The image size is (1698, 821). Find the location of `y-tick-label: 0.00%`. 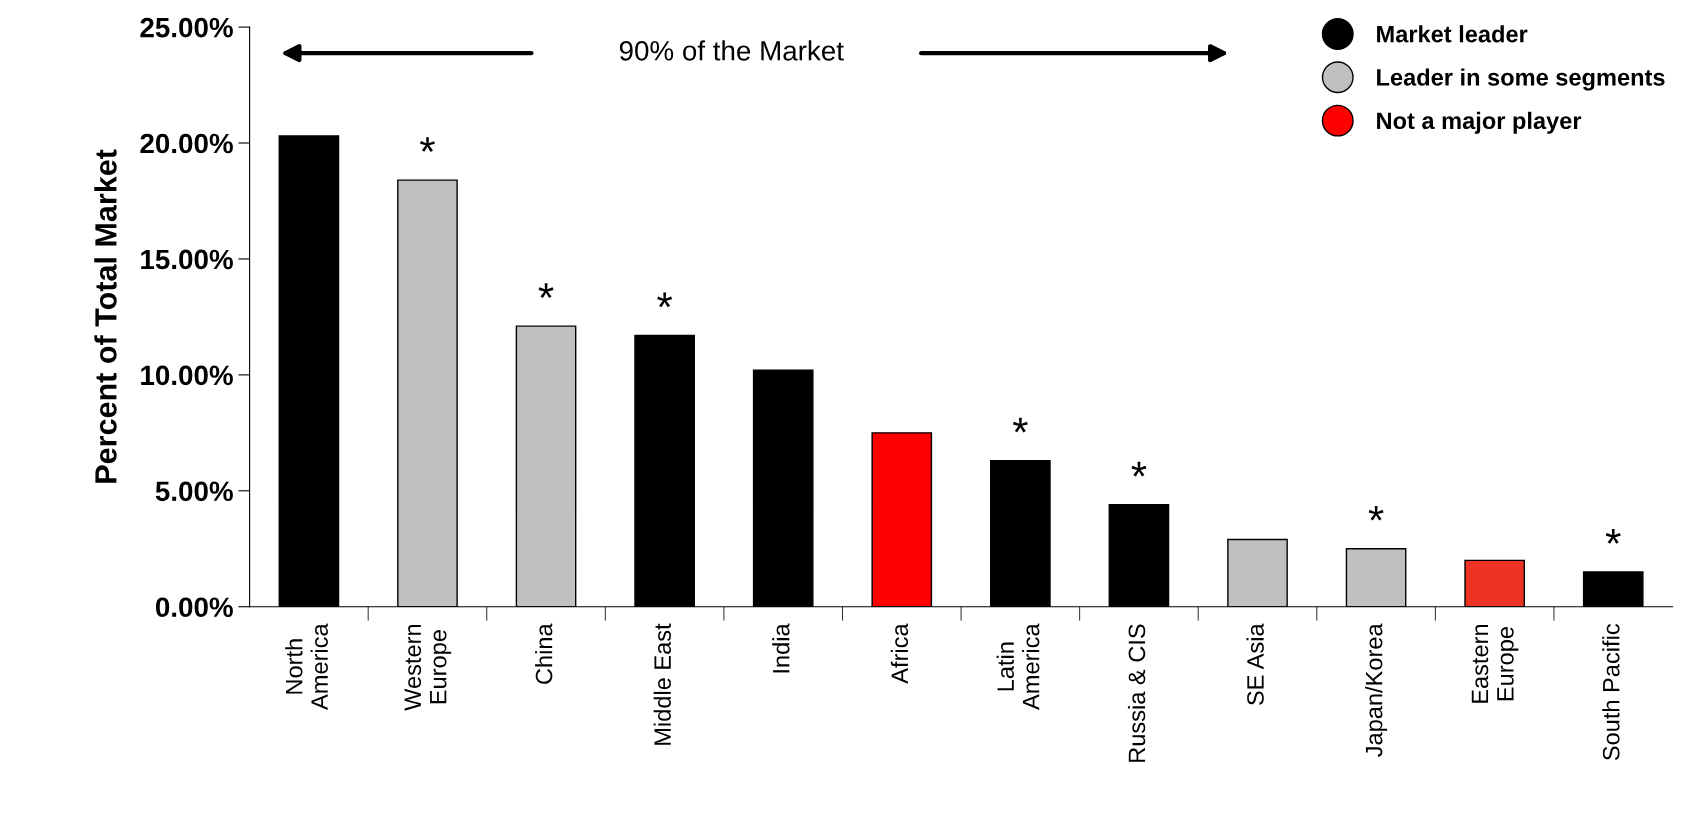

y-tick-label: 0.00% is located at coordinates (194, 607).